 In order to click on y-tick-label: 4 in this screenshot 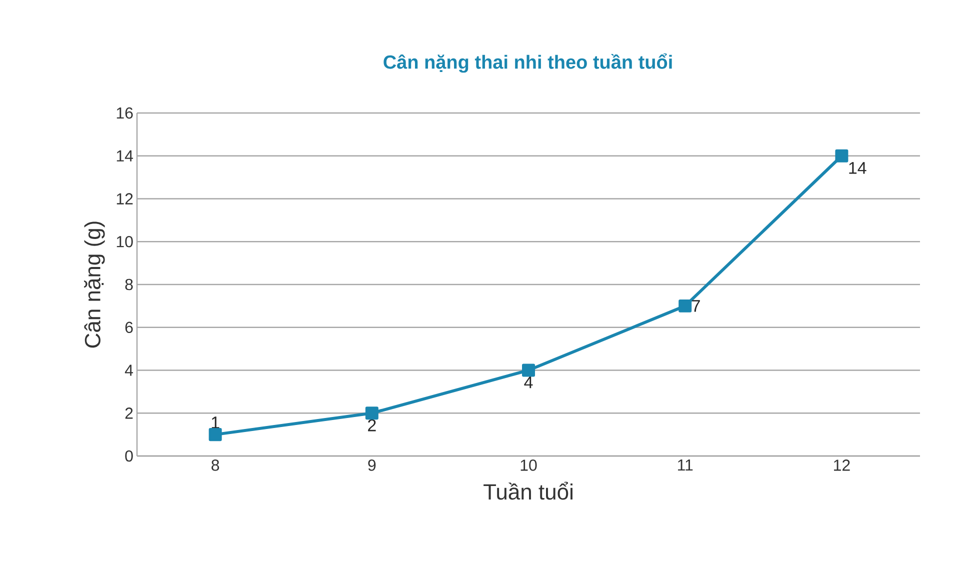, I will do `click(128, 370)`.